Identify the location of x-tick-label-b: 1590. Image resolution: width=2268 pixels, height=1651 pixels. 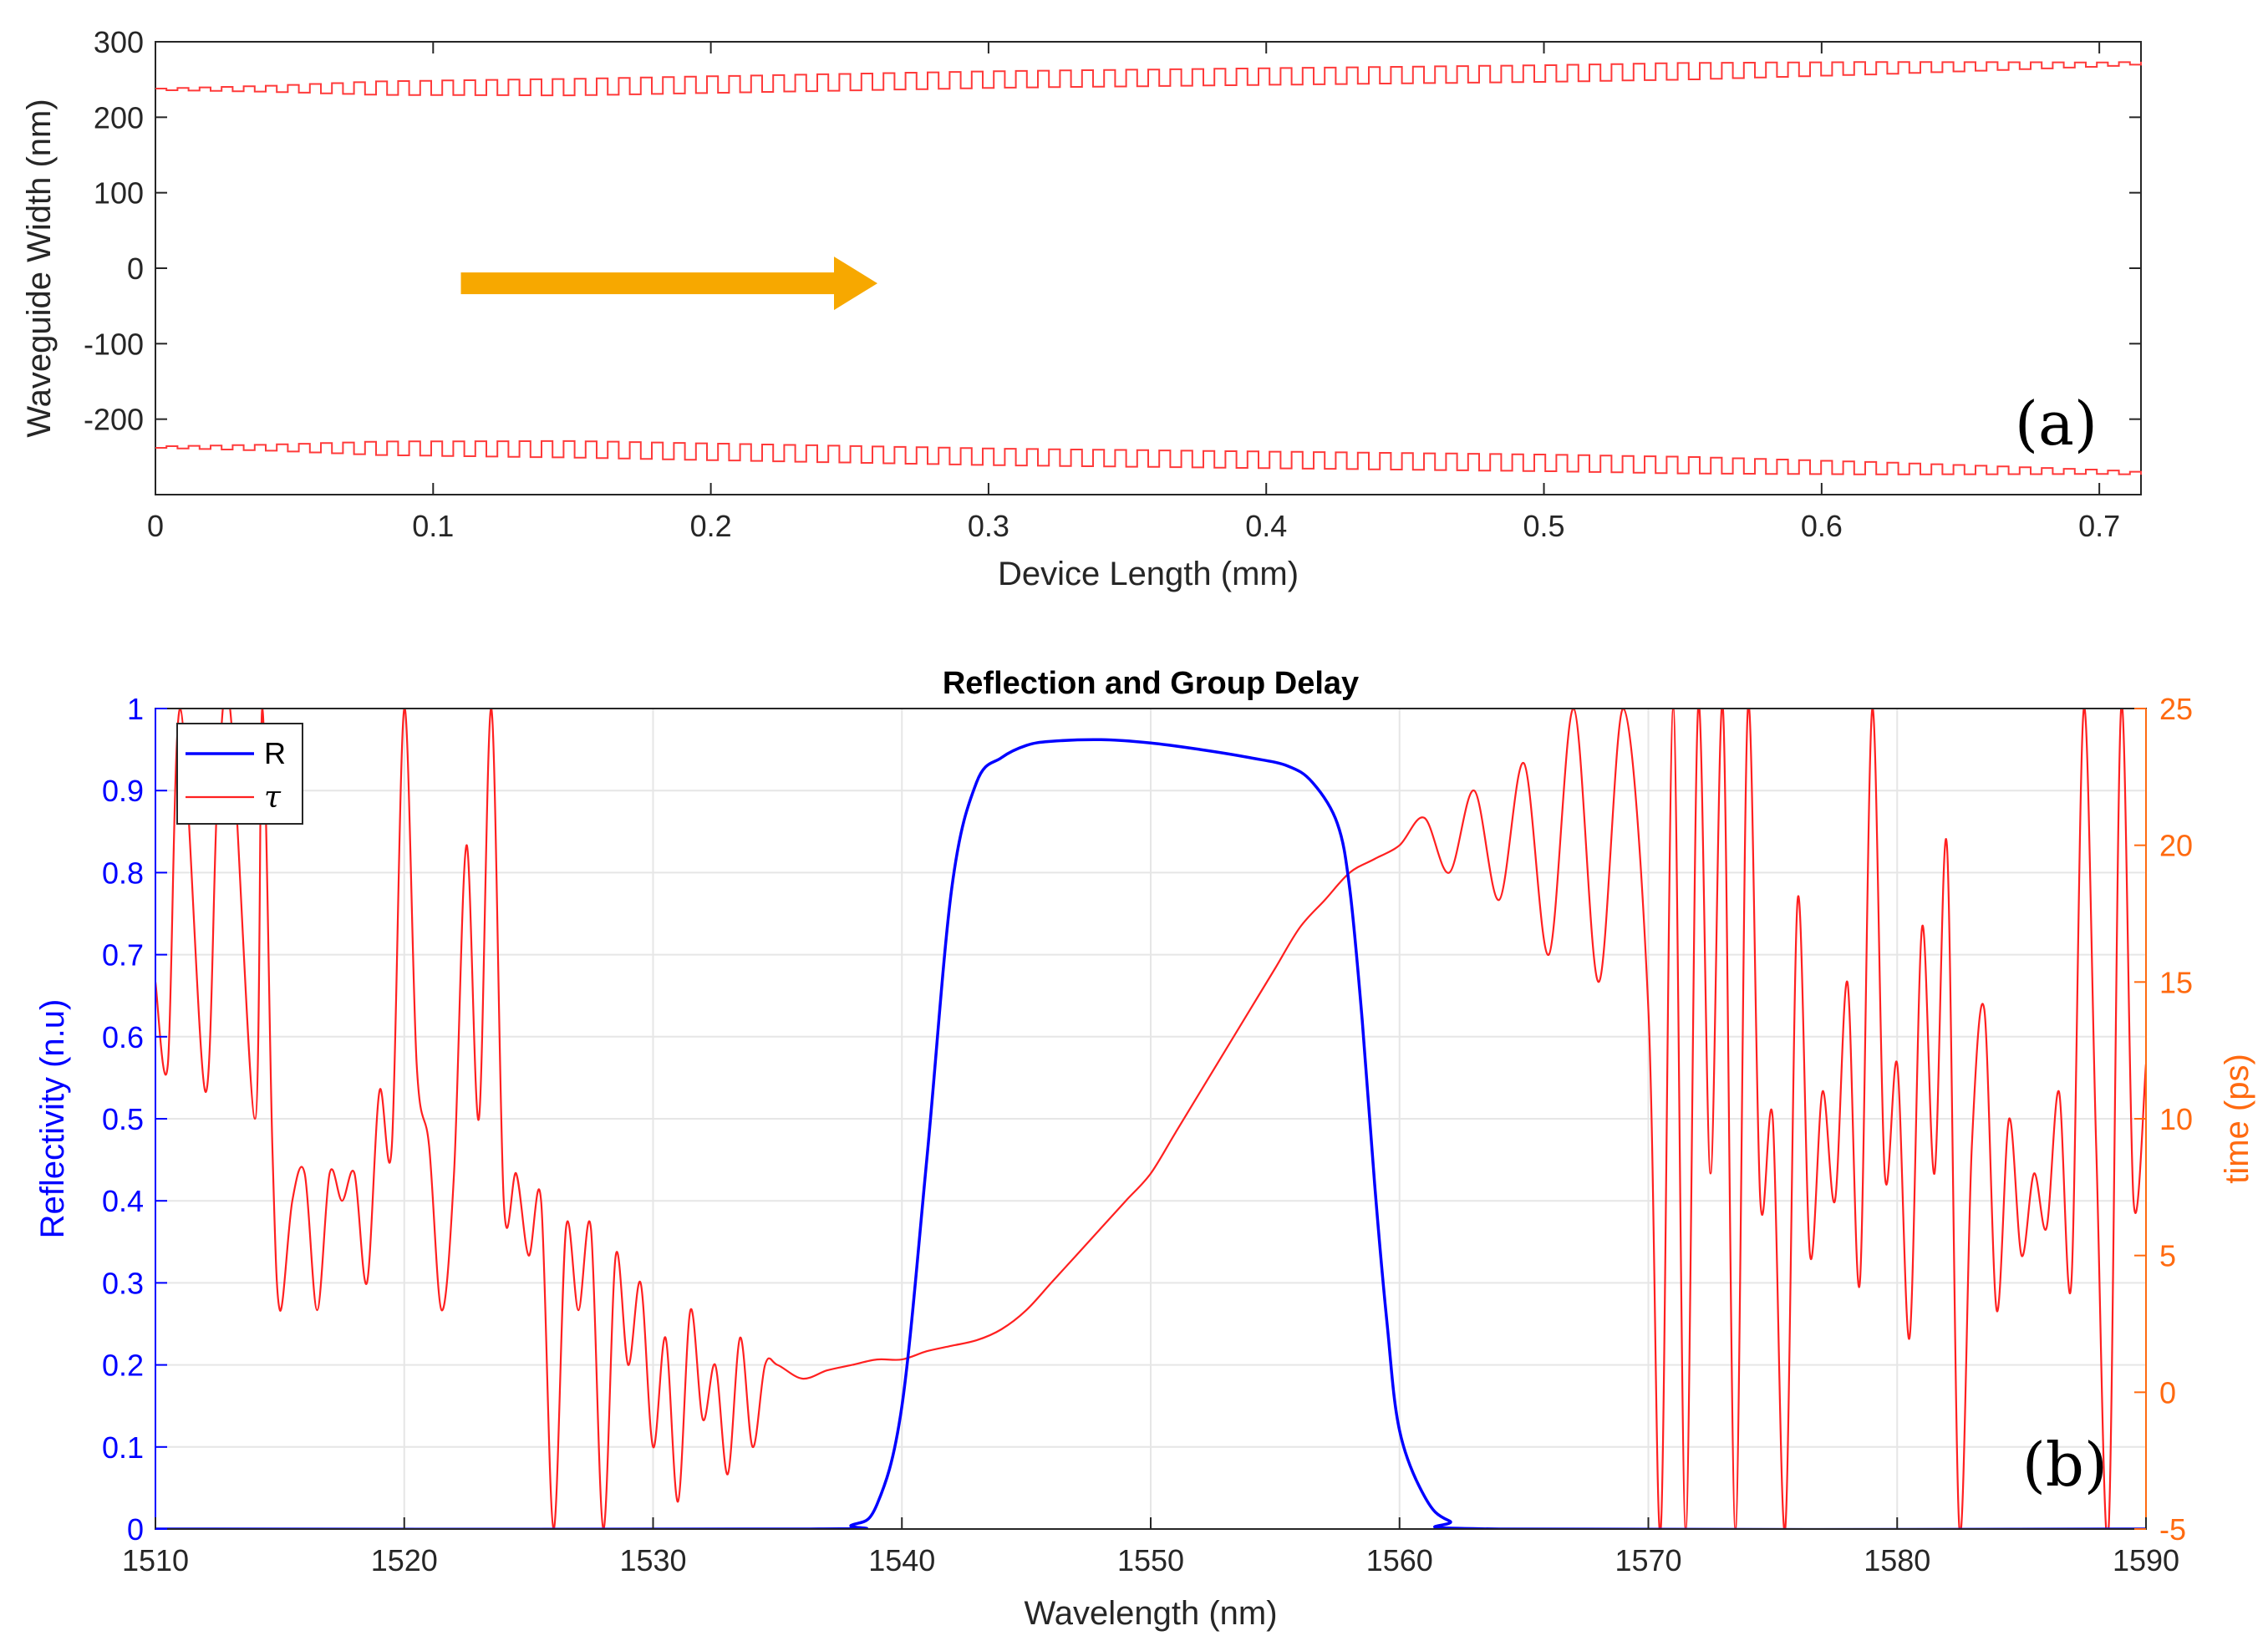
(2146, 1560).